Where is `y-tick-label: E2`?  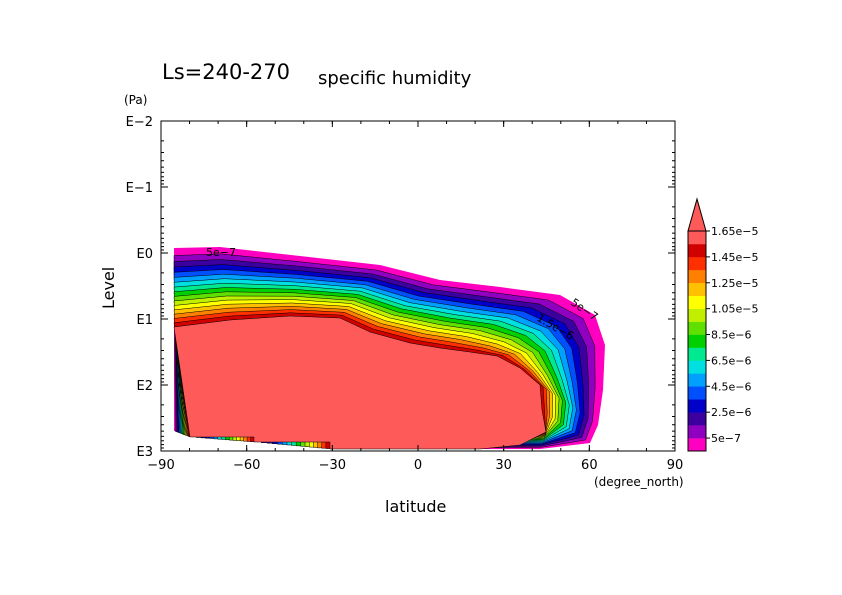 y-tick-label: E2 is located at coordinates (145, 386).